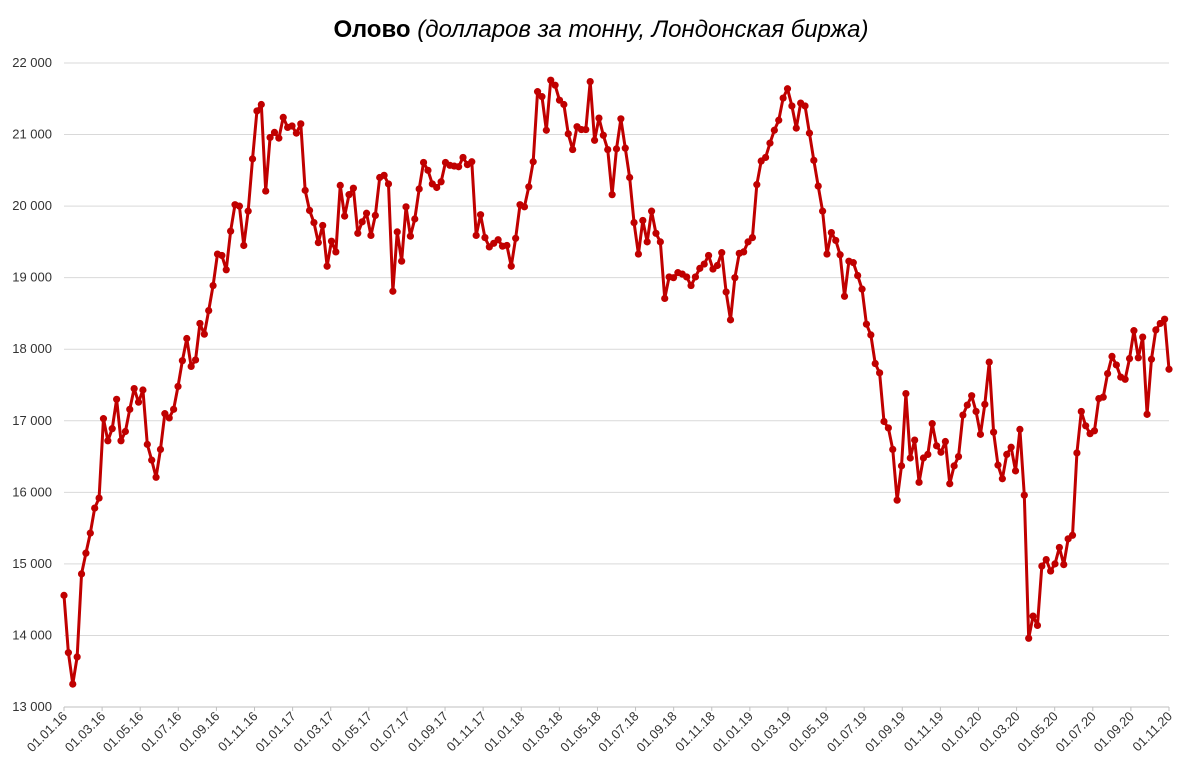 Image resolution: width=1203 pixels, height=777 pixels. What do you see at coordinates (847, 732) in the screenshot?
I see `x-tick-label: 01.07.19` at bounding box center [847, 732].